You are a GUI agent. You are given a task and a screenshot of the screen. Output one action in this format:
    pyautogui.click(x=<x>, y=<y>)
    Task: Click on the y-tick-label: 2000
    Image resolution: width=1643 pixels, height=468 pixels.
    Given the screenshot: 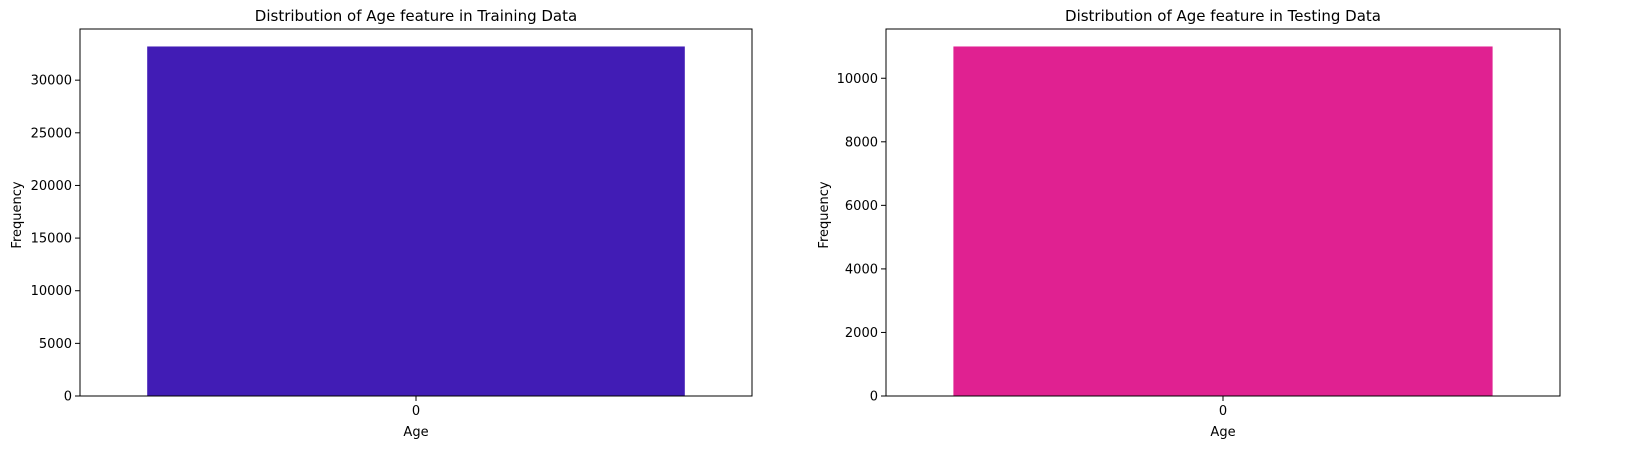 What is the action you would take?
    pyautogui.click(x=861, y=333)
    